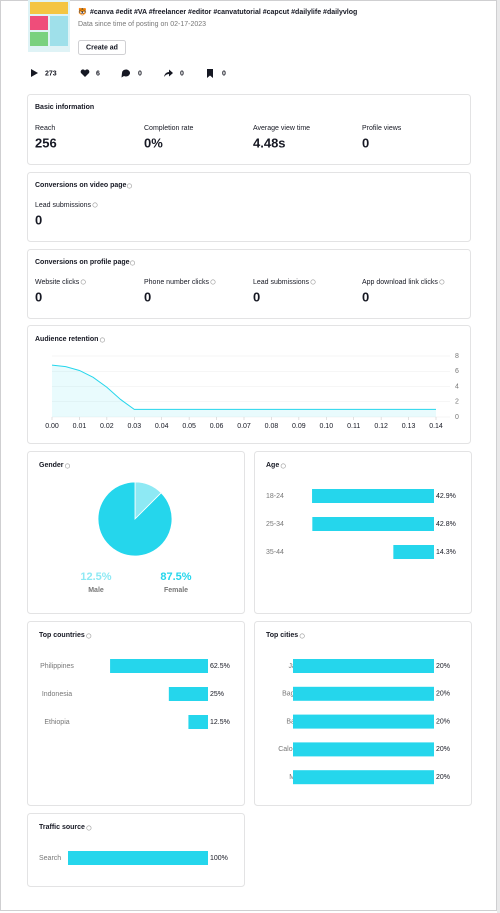  I want to click on card-title: Top countries, so click(62, 635).